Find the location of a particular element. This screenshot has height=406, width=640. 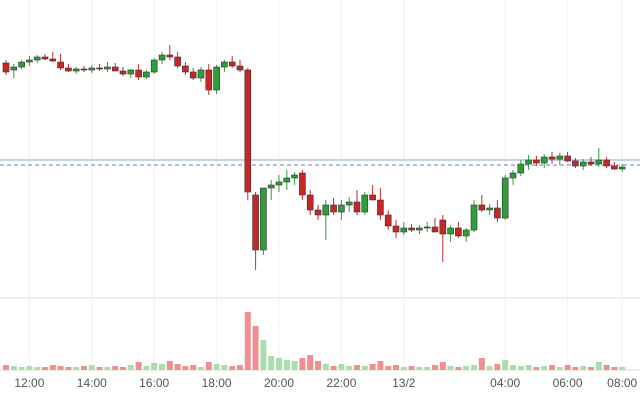

x-tick-label: 04:00 is located at coordinates (505, 383).